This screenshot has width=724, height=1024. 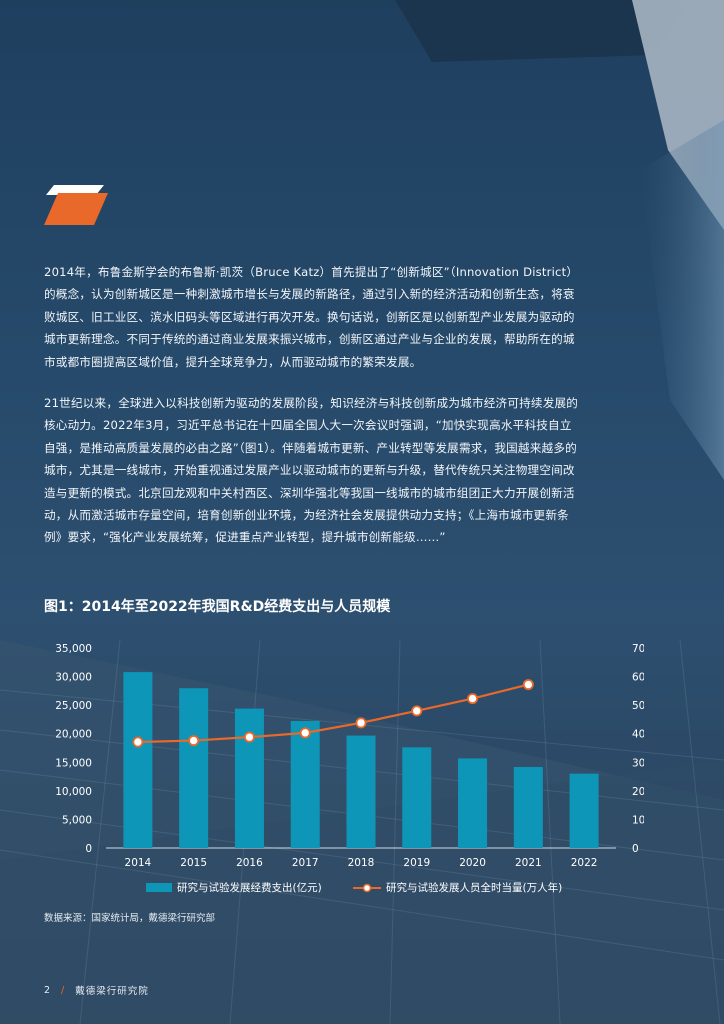 I want to click on legend-bar-swatch, so click(x=159, y=887).